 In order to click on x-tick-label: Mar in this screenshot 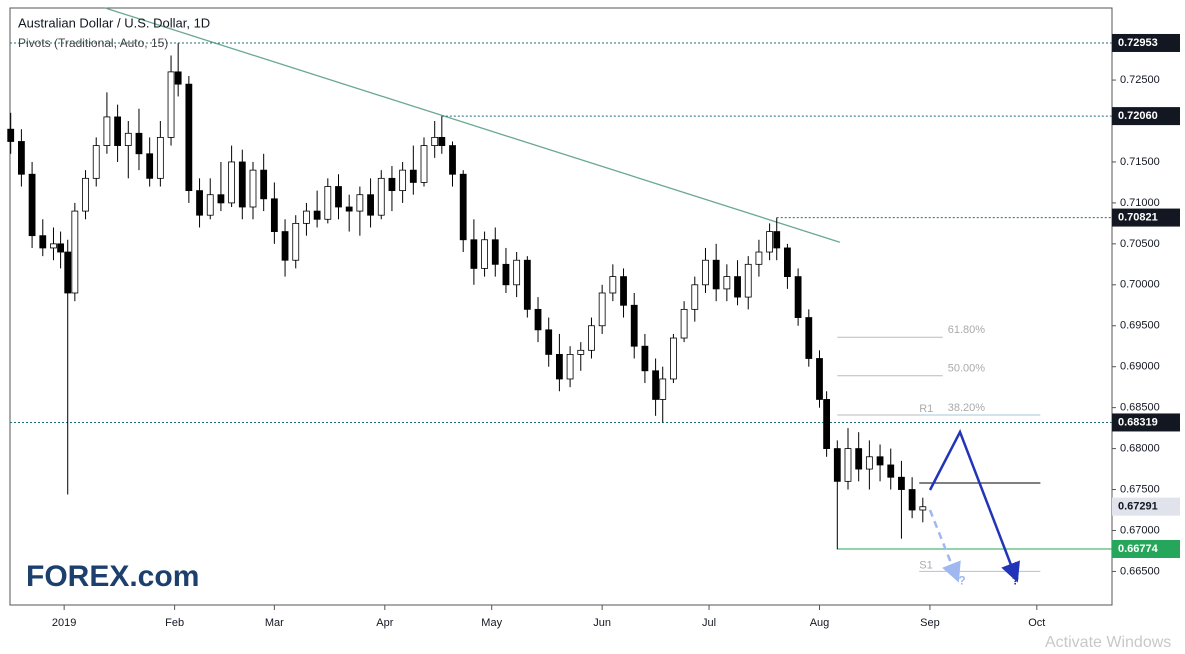, I will do `click(274, 623)`.